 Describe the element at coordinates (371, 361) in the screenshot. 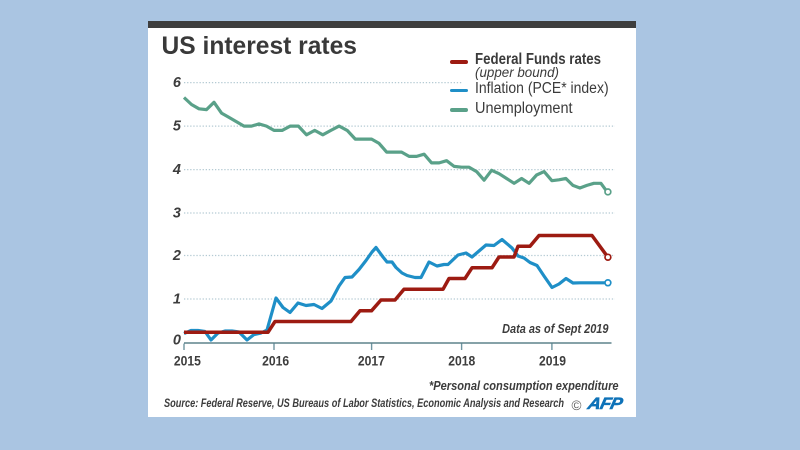

I see `svg-text: 2017` at that location.